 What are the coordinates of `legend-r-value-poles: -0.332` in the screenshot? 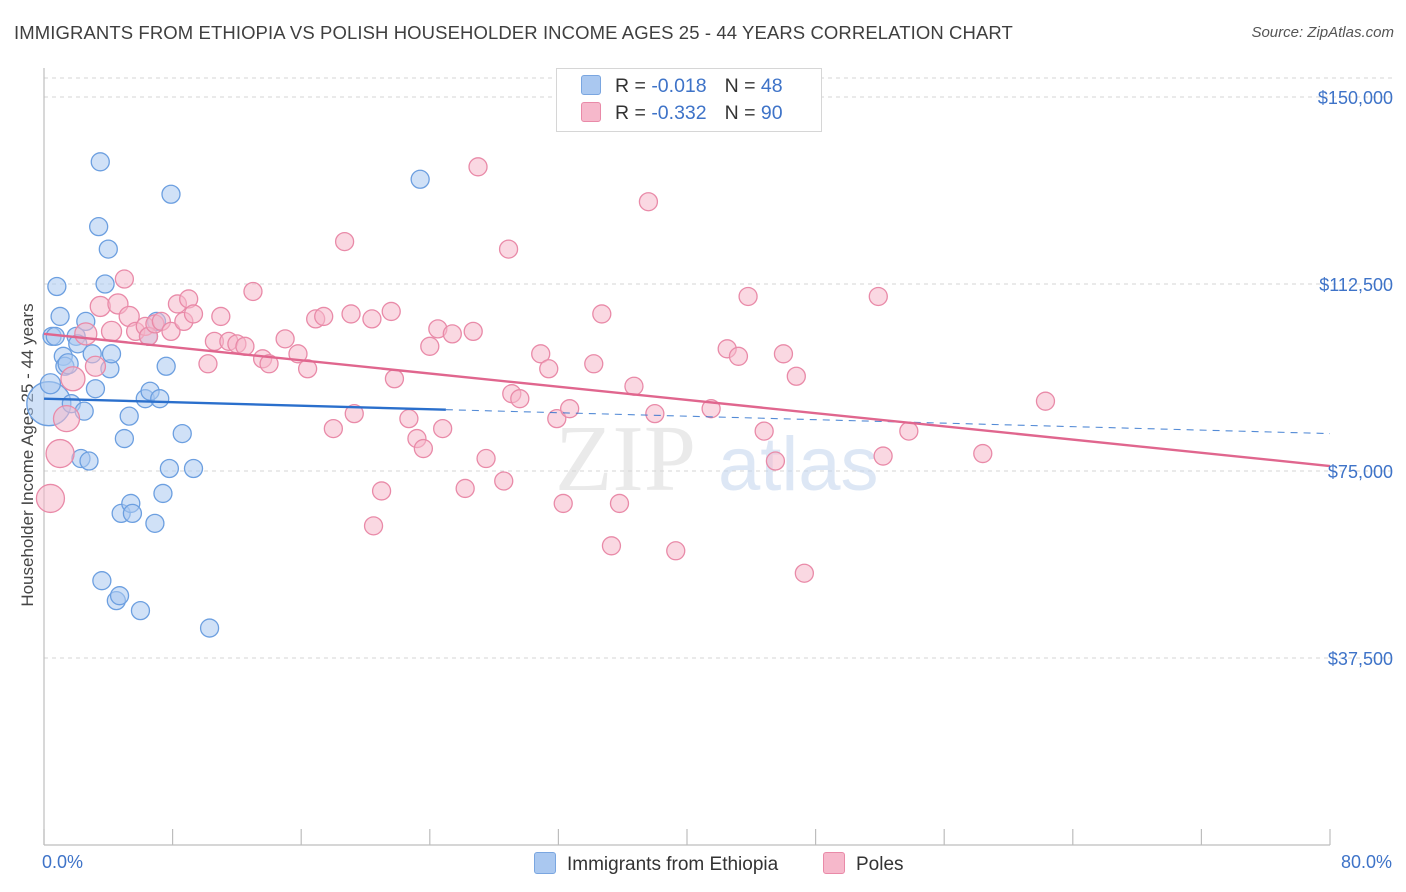 It's located at (679, 113).